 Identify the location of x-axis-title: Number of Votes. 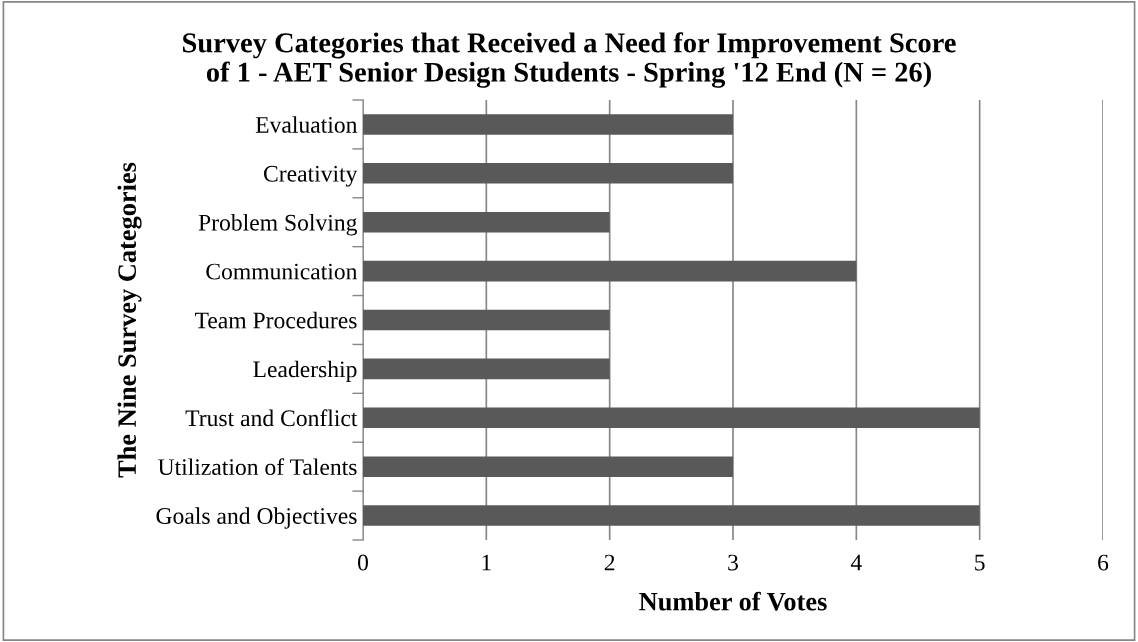
(733, 601).